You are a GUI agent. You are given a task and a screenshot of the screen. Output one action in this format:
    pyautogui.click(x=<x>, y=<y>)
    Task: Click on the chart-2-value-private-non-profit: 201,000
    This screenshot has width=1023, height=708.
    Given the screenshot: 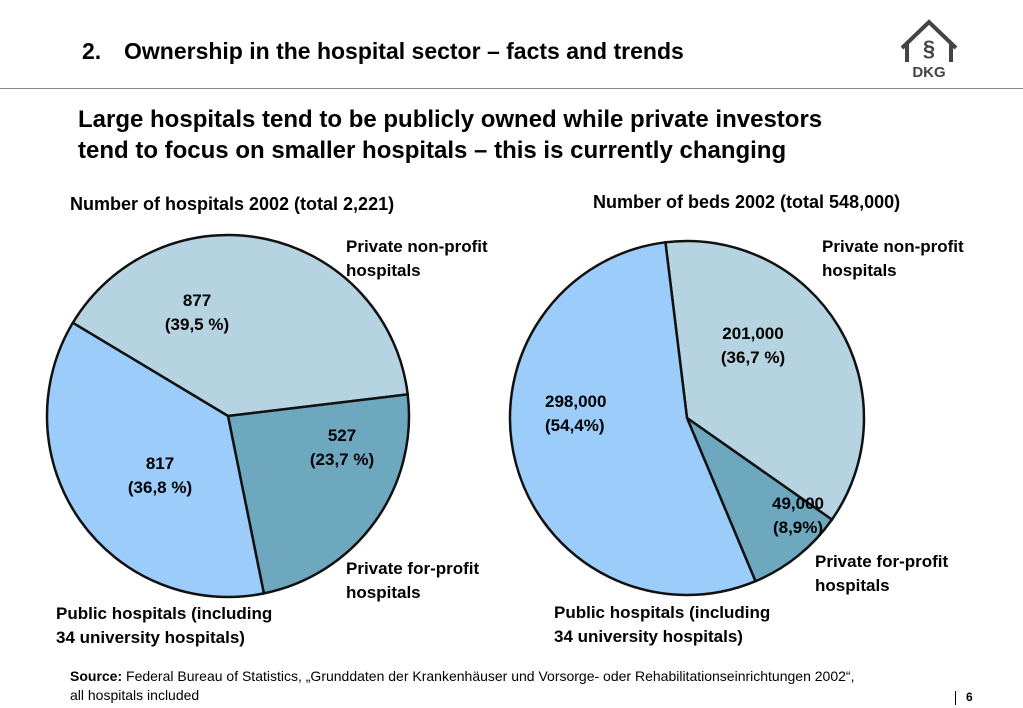 What is the action you would take?
    pyautogui.click(x=753, y=333)
    